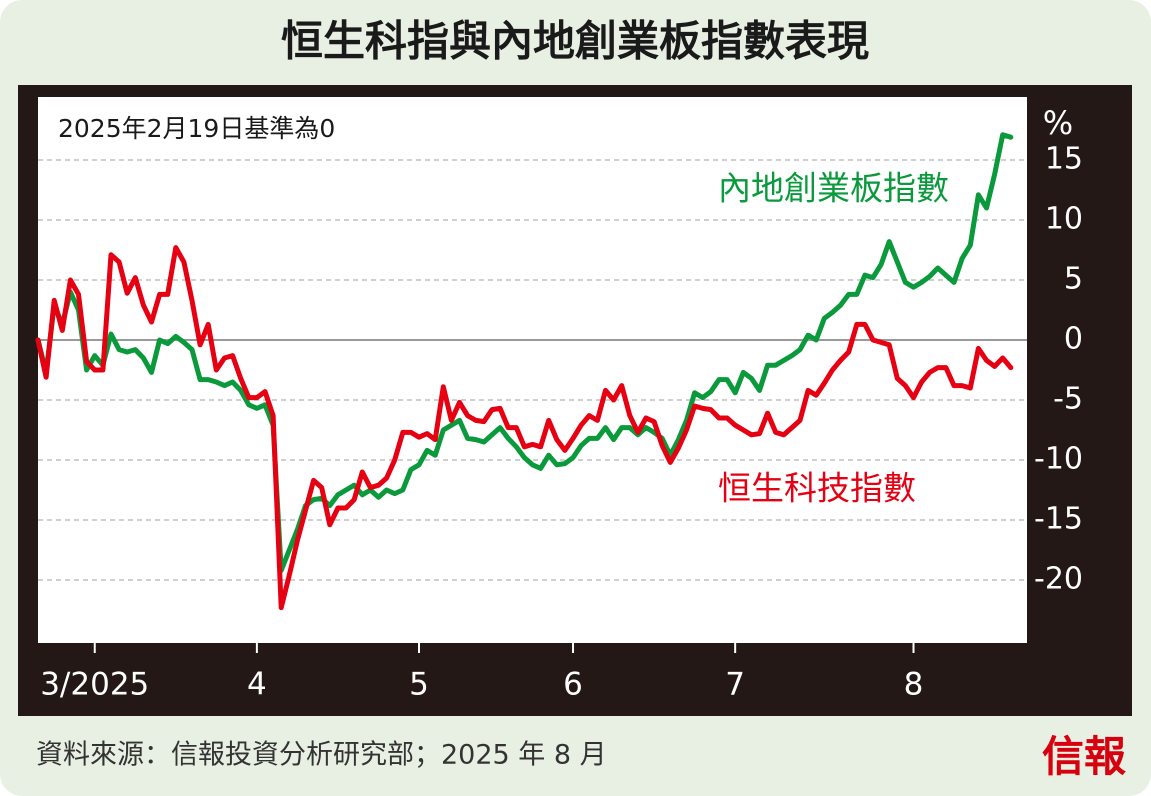 The height and width of the screenshot is (796, 1151). Describe the element at coordinates (94, 685) in the screenshot. I see `x-tick-label: 3/2025` at that location.